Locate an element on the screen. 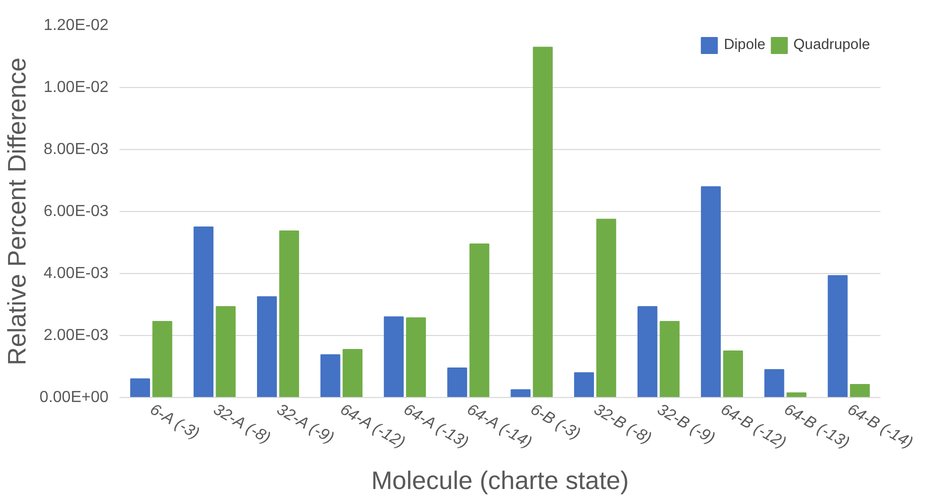 Image resolution: width=930 pixels, height=498 pixels. x-axis-title: Molecule (charte state) is located at coordinates (500, 481).